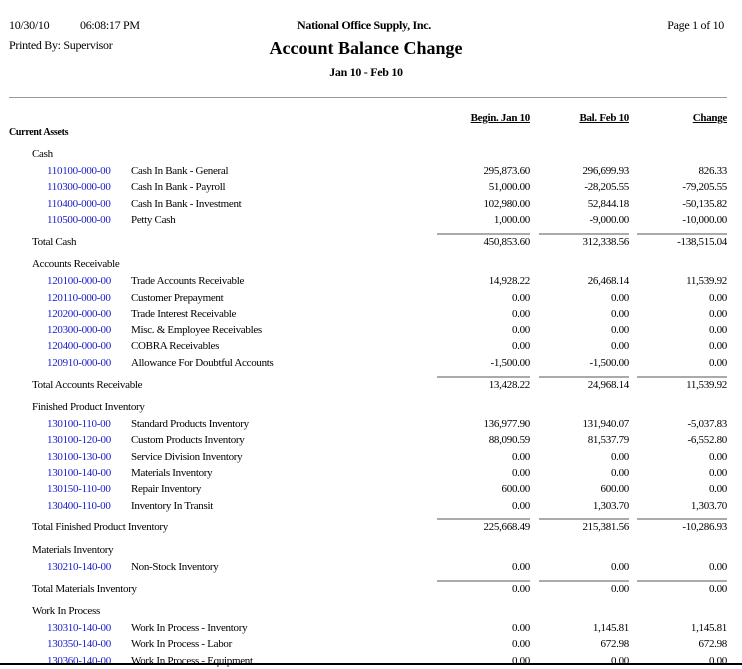 Image resolution: width=742 pixels, height=669 pixels. I want to click on company-name: National Office Supply, Inc., so click(364, 25).